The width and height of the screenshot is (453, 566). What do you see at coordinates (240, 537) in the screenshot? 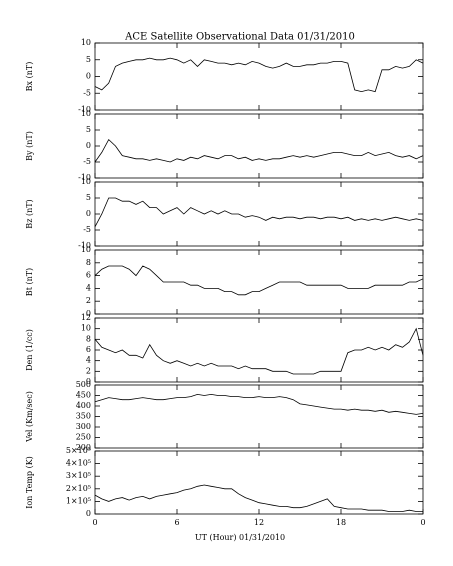
I see `x-axis-label: UT (Hour) 01/31/2010` at bounding box center [240, 537].